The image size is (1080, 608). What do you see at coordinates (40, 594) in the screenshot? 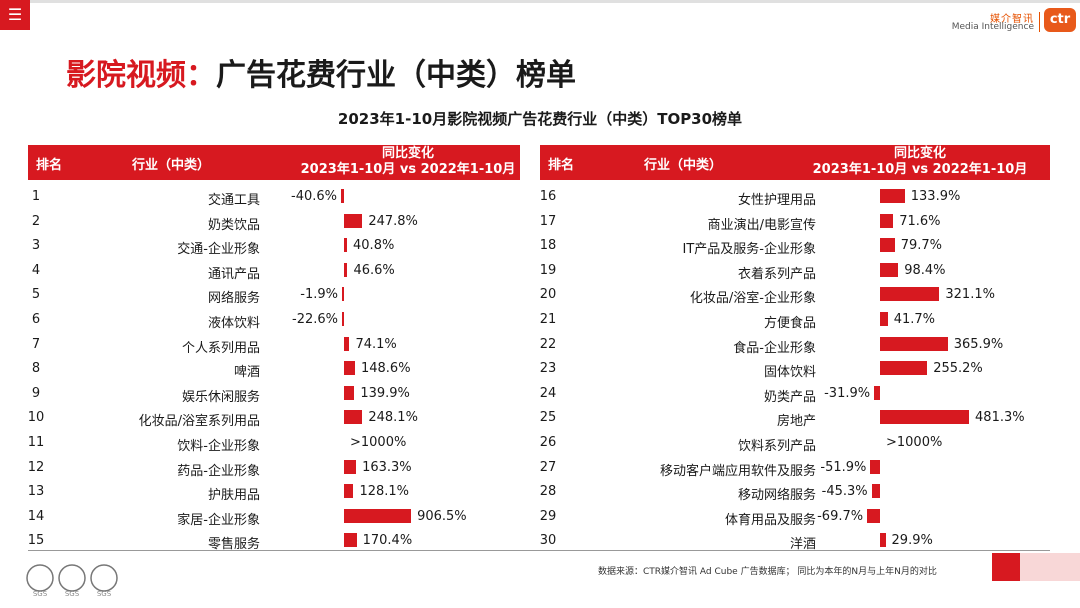
I see `sgs-label: SGS` at bounding box center [40, 594].